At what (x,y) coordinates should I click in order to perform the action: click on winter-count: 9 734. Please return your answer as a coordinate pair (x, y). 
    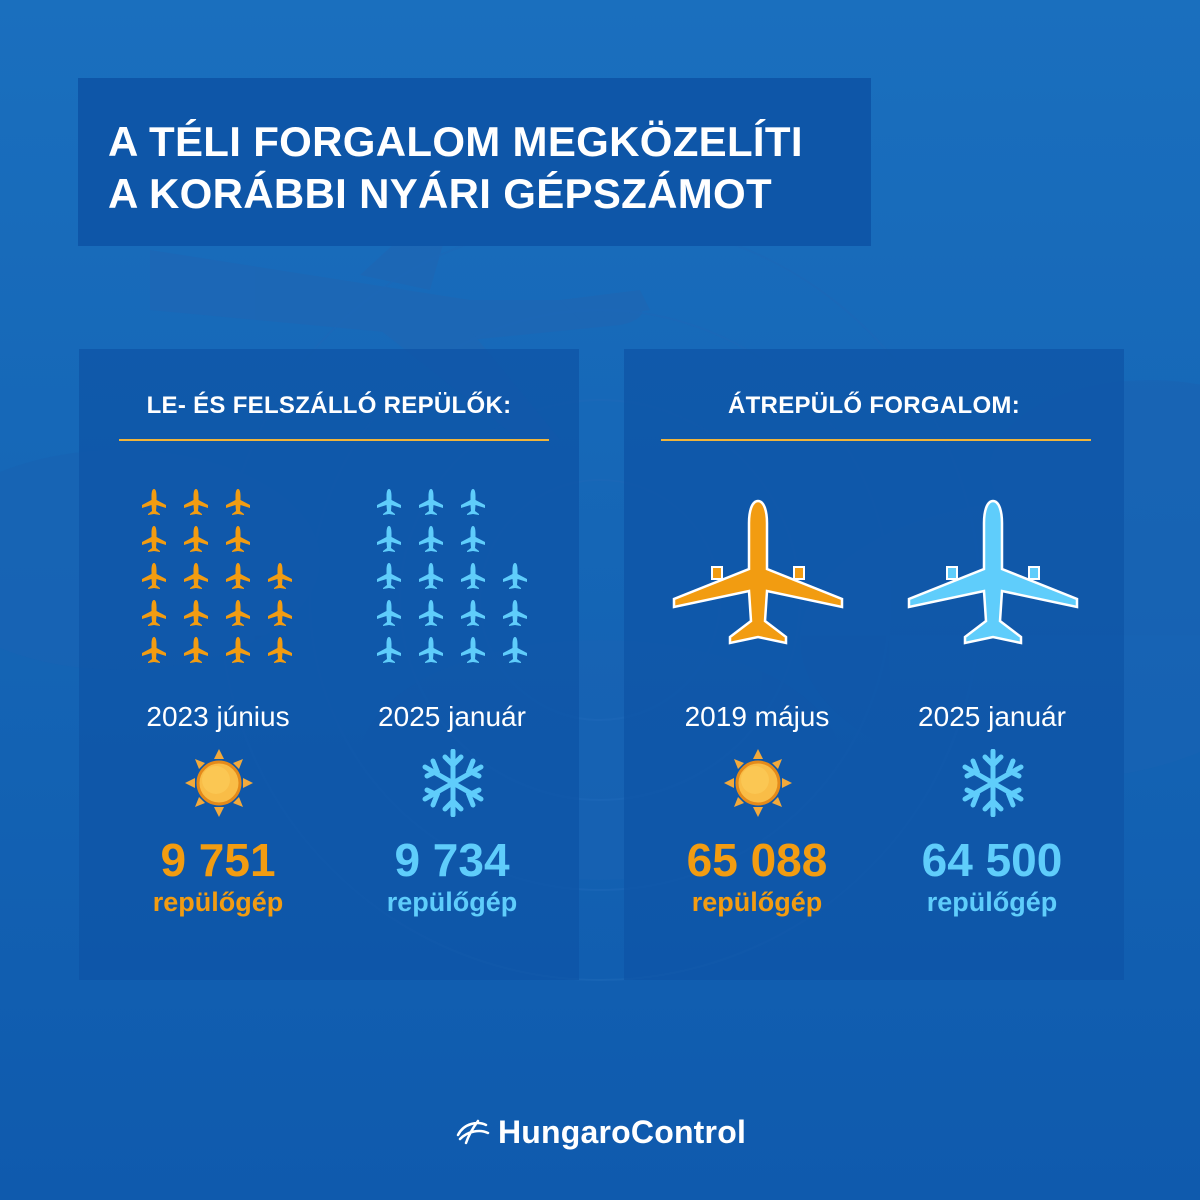
    Looking at the image, I should click on (452, 860).